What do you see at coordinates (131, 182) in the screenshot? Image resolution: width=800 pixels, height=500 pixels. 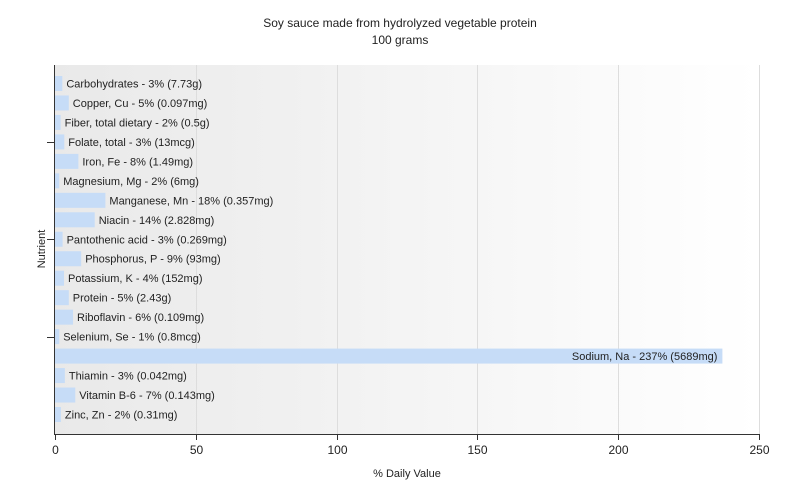 I see `bar-label: Magnesium, Mg - 2% (6mg)` at bounding box center [131, 182].